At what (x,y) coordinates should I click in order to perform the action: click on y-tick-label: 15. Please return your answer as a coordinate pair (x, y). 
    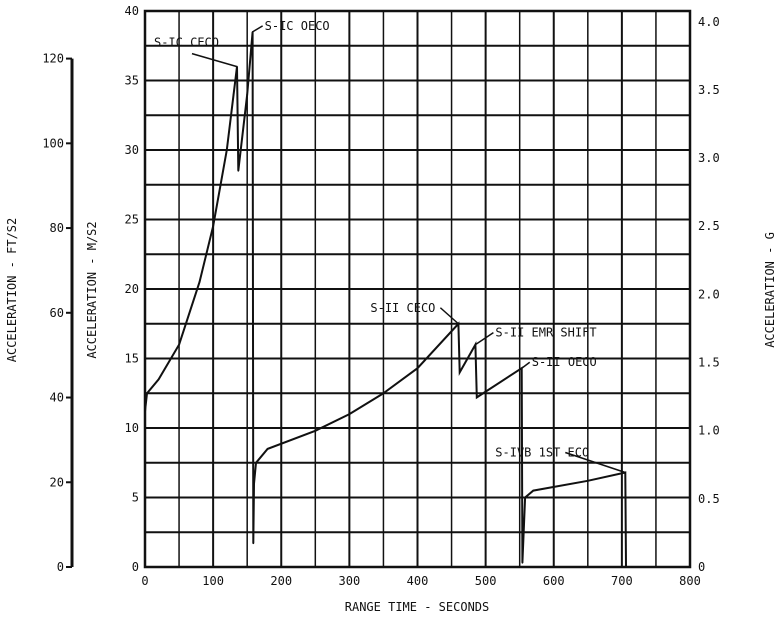
    Looking at the image, I should click on (132, 359).